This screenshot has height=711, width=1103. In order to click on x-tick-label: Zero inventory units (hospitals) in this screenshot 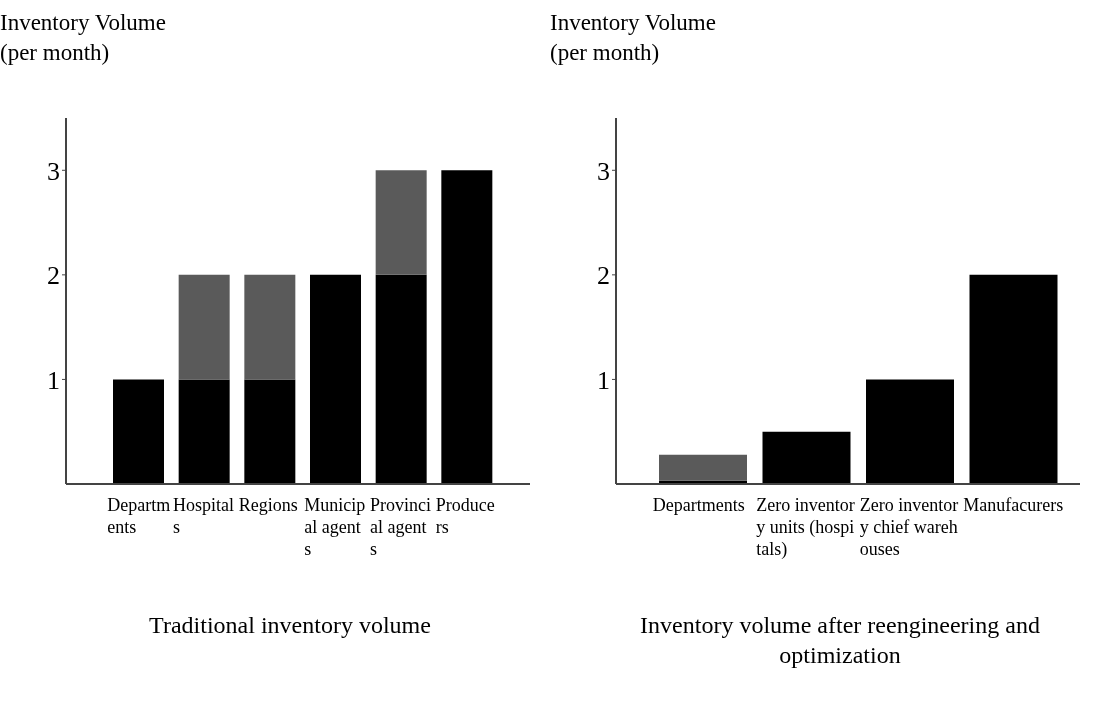, I will do `click(806, 527)`.